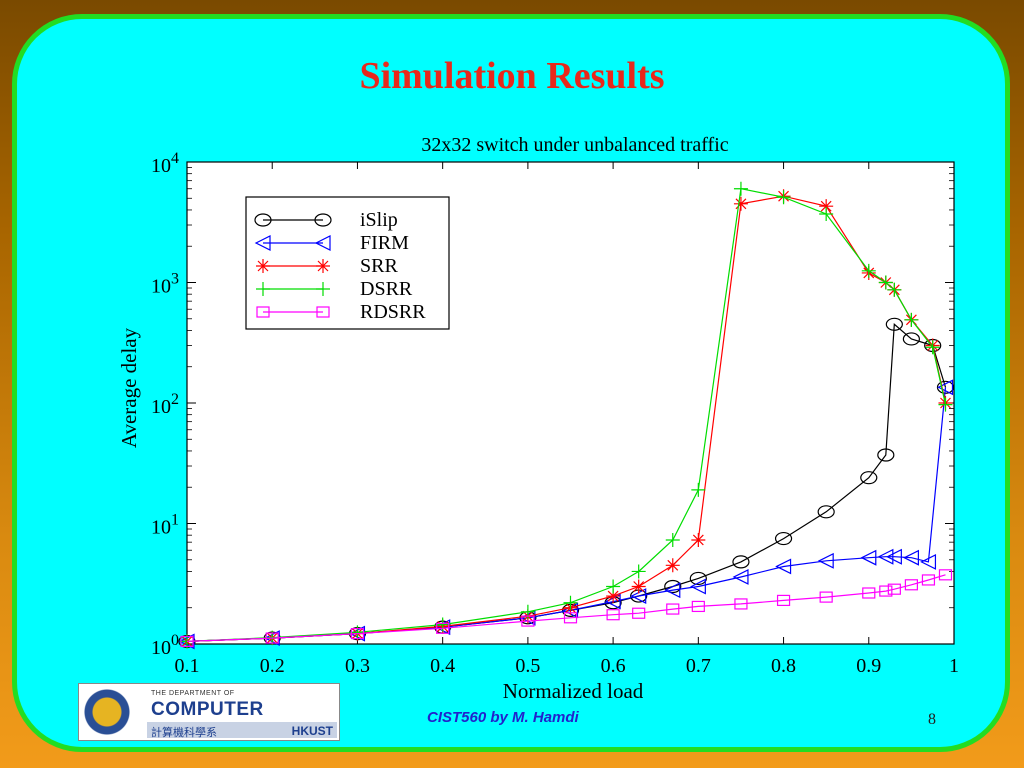 The width and height of the screenshot is (1024, 768). I want to click on x-axis-label: Normalized load, so click(573, 691).